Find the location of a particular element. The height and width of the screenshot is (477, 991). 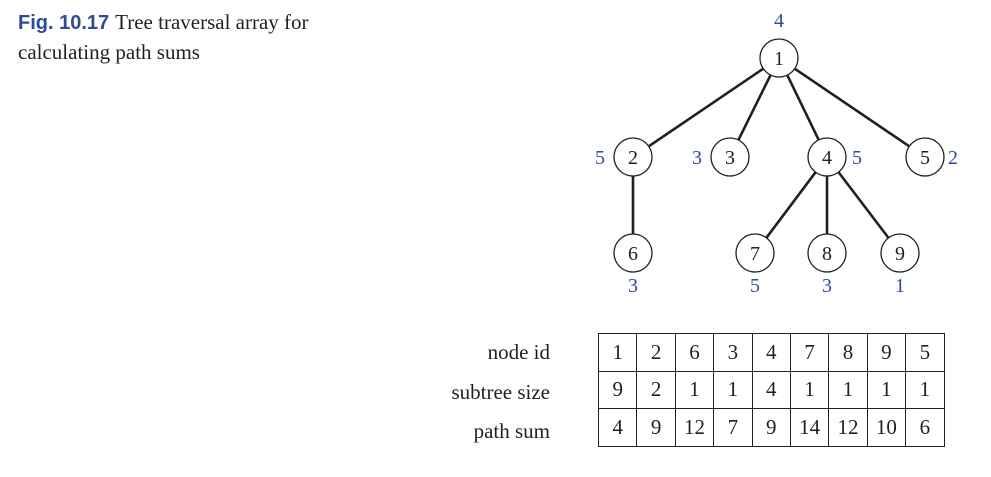

row-label-node-id: node id is located at coordinates (518, 352).